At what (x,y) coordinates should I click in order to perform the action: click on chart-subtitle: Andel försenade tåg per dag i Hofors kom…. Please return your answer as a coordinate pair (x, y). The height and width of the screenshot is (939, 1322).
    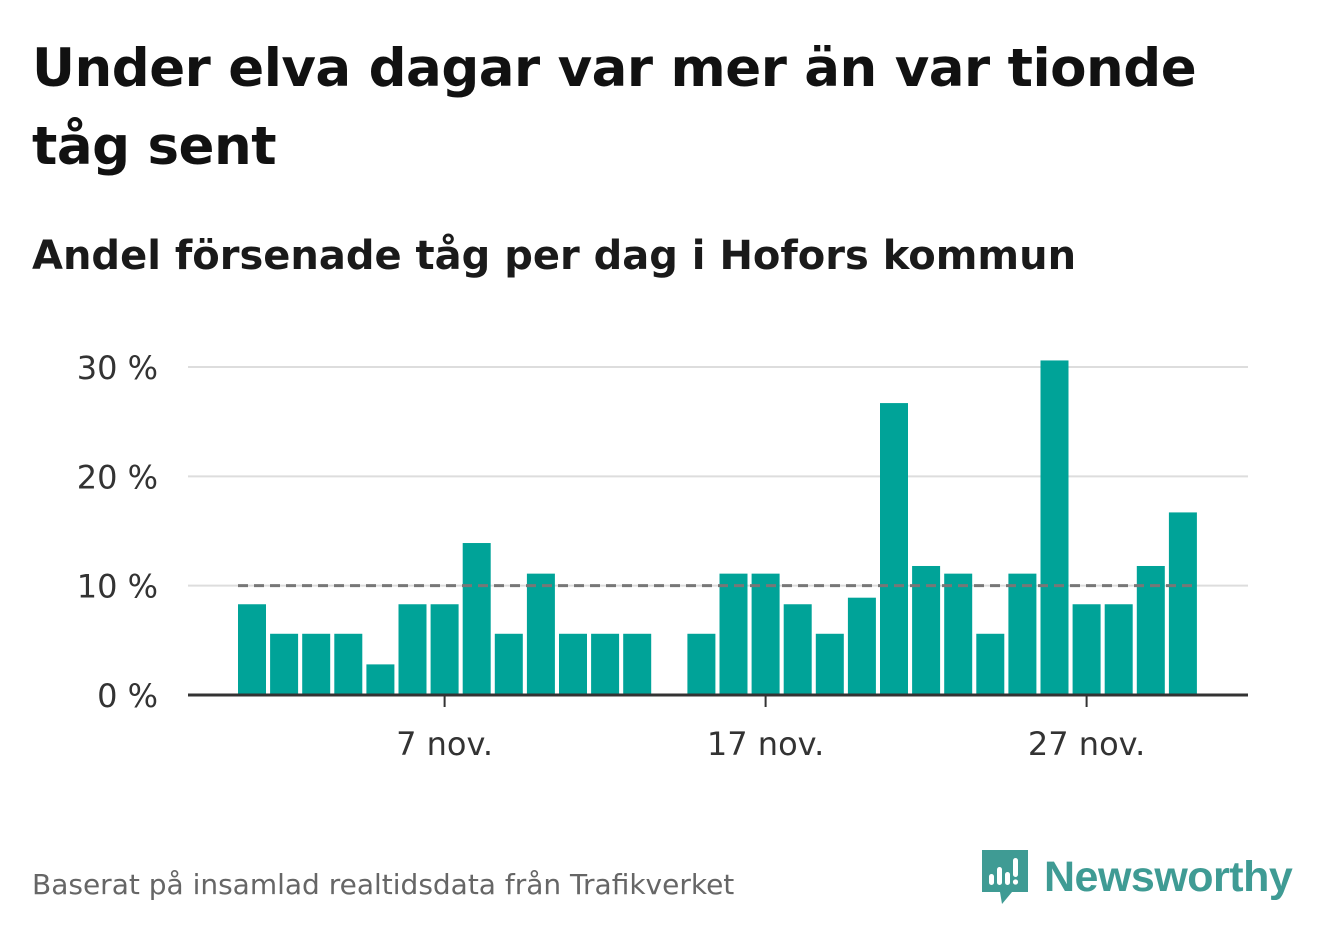
    Looking at the image, I should click on (554, 256).